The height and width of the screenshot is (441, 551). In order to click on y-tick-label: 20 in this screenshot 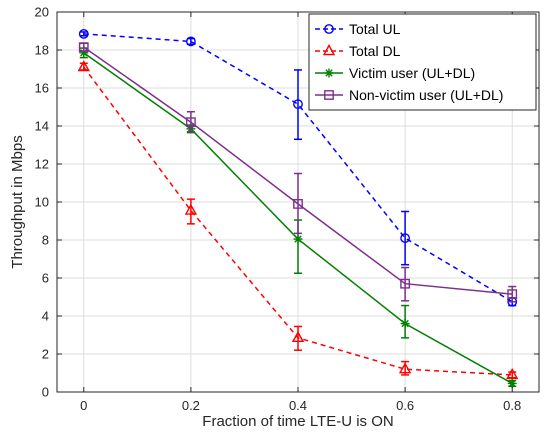, I will do `click(42, 12)`.